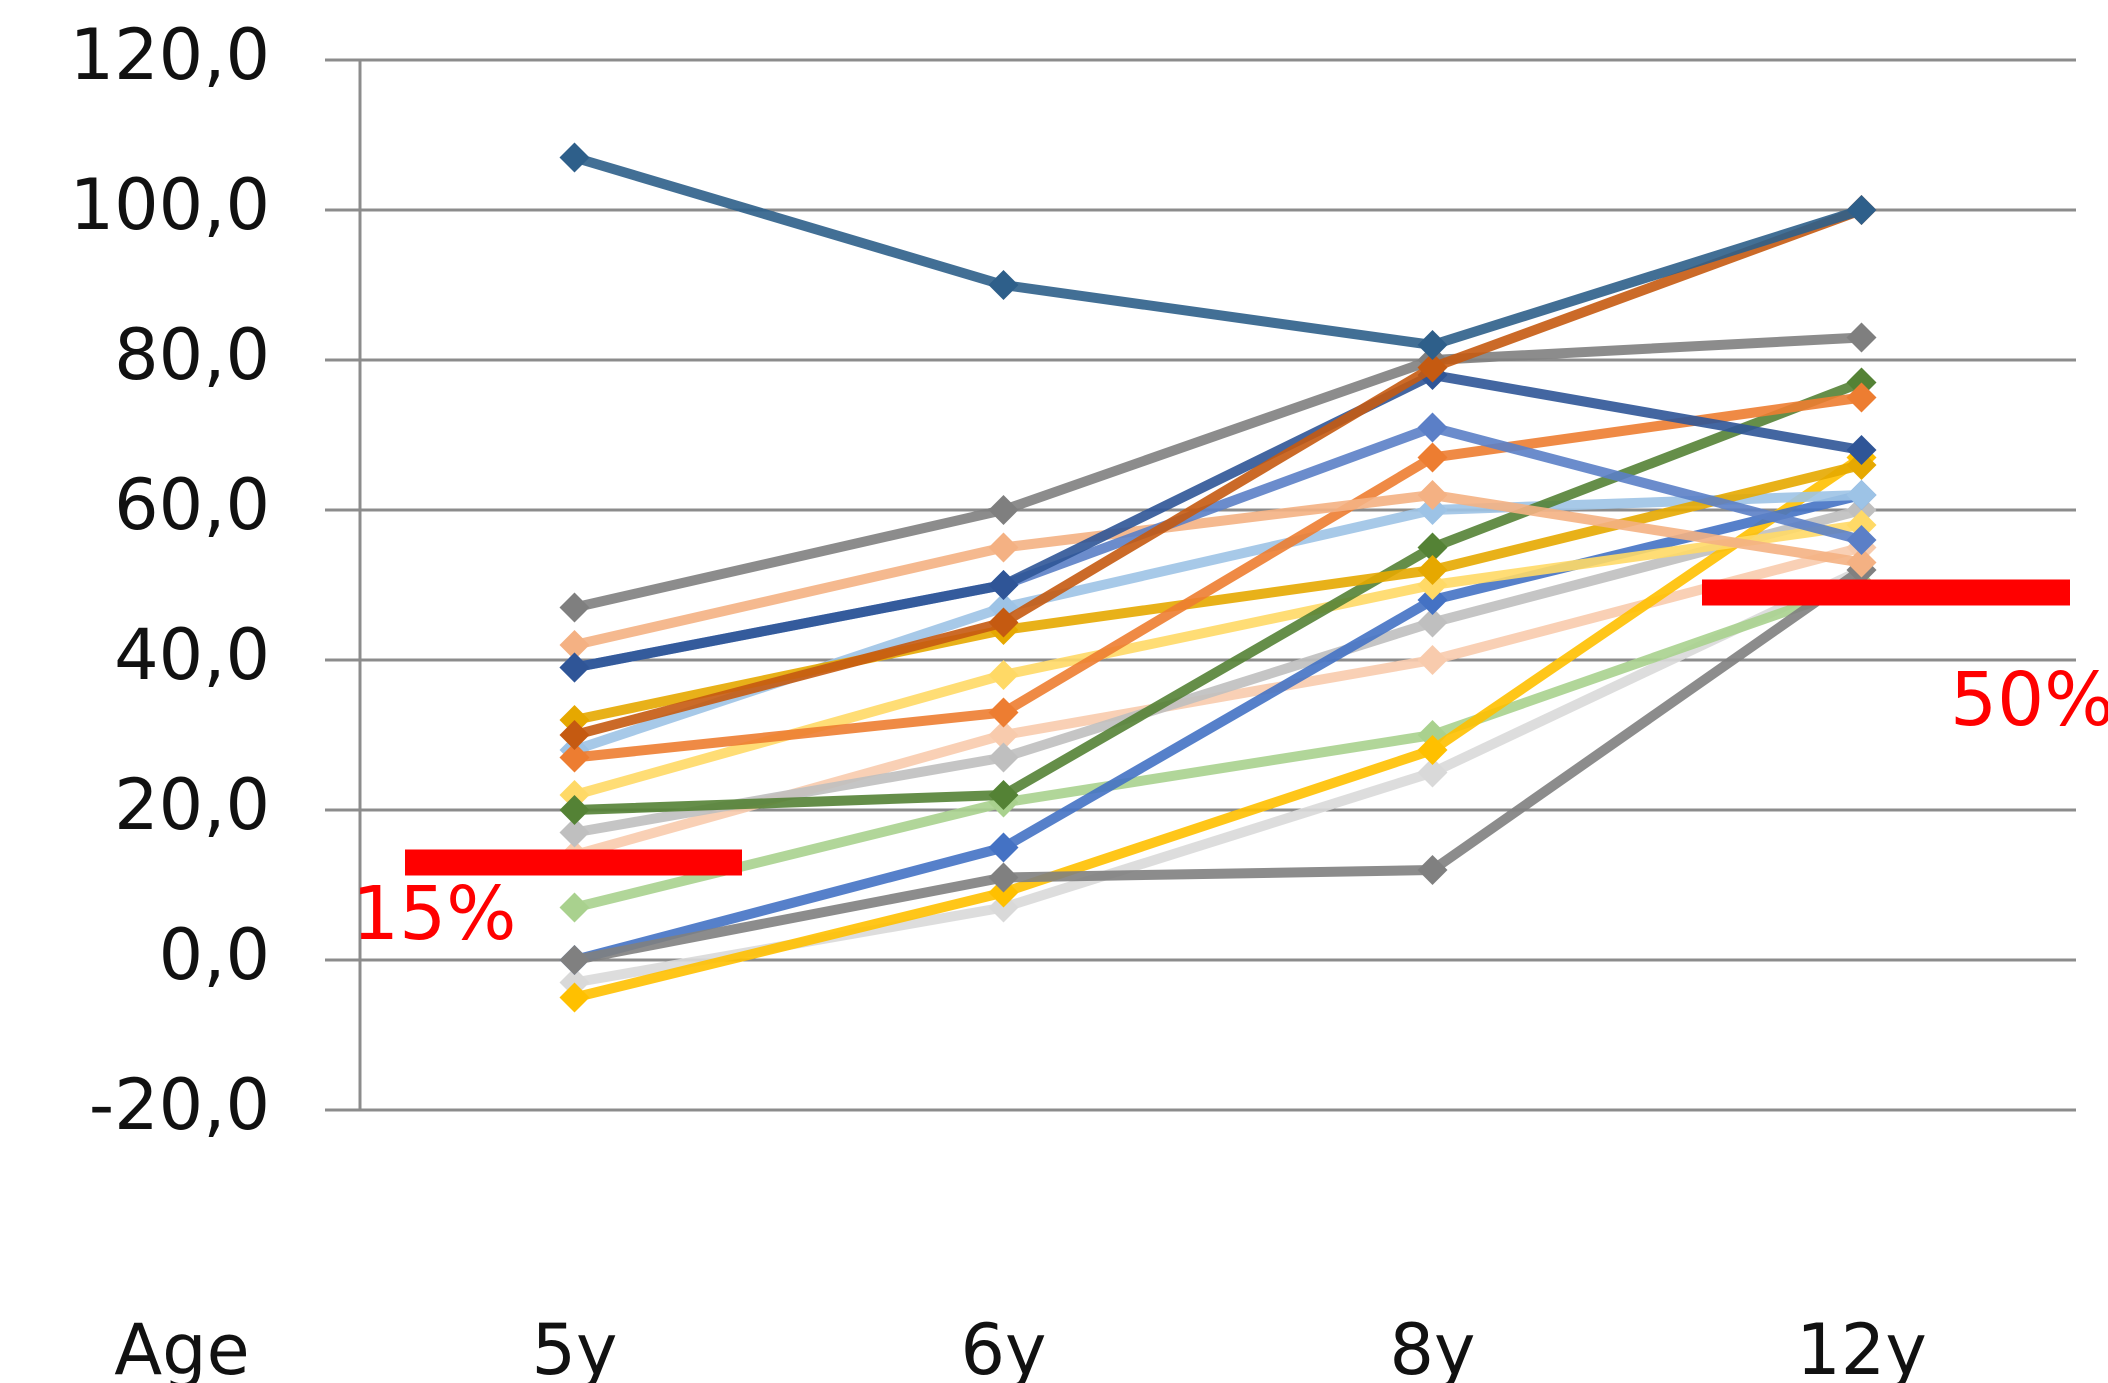 The height and width of the screenshot is (1383, 2108). Describe the element at coordinates (575, 1346) in the screenshot. I see `x-tick-label: 5y` at that location.